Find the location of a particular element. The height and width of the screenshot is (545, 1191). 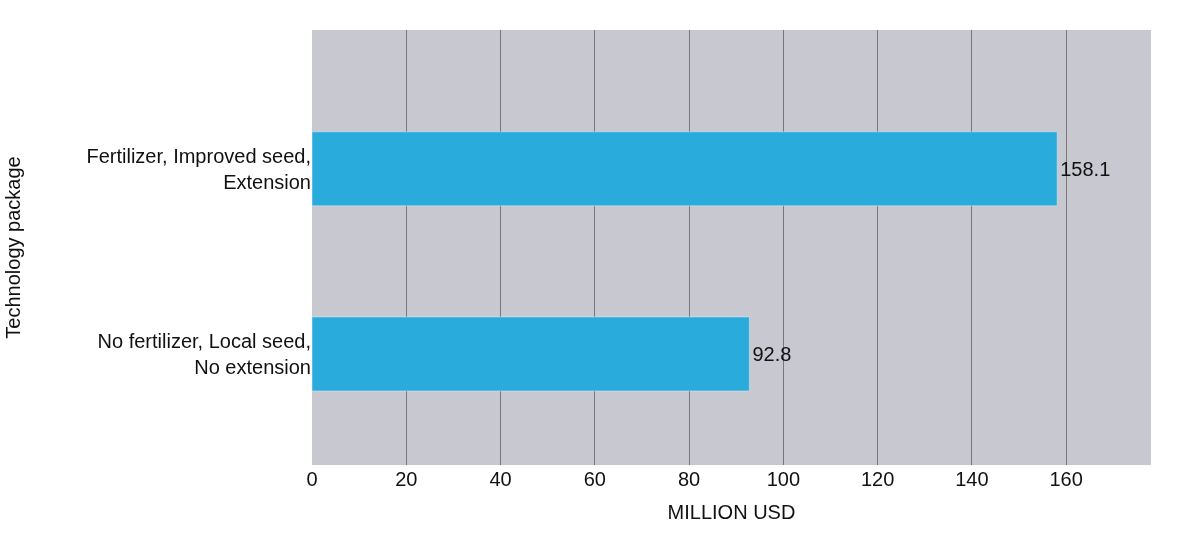

x-tick-label: 120 is located at coordinates (877, 479).